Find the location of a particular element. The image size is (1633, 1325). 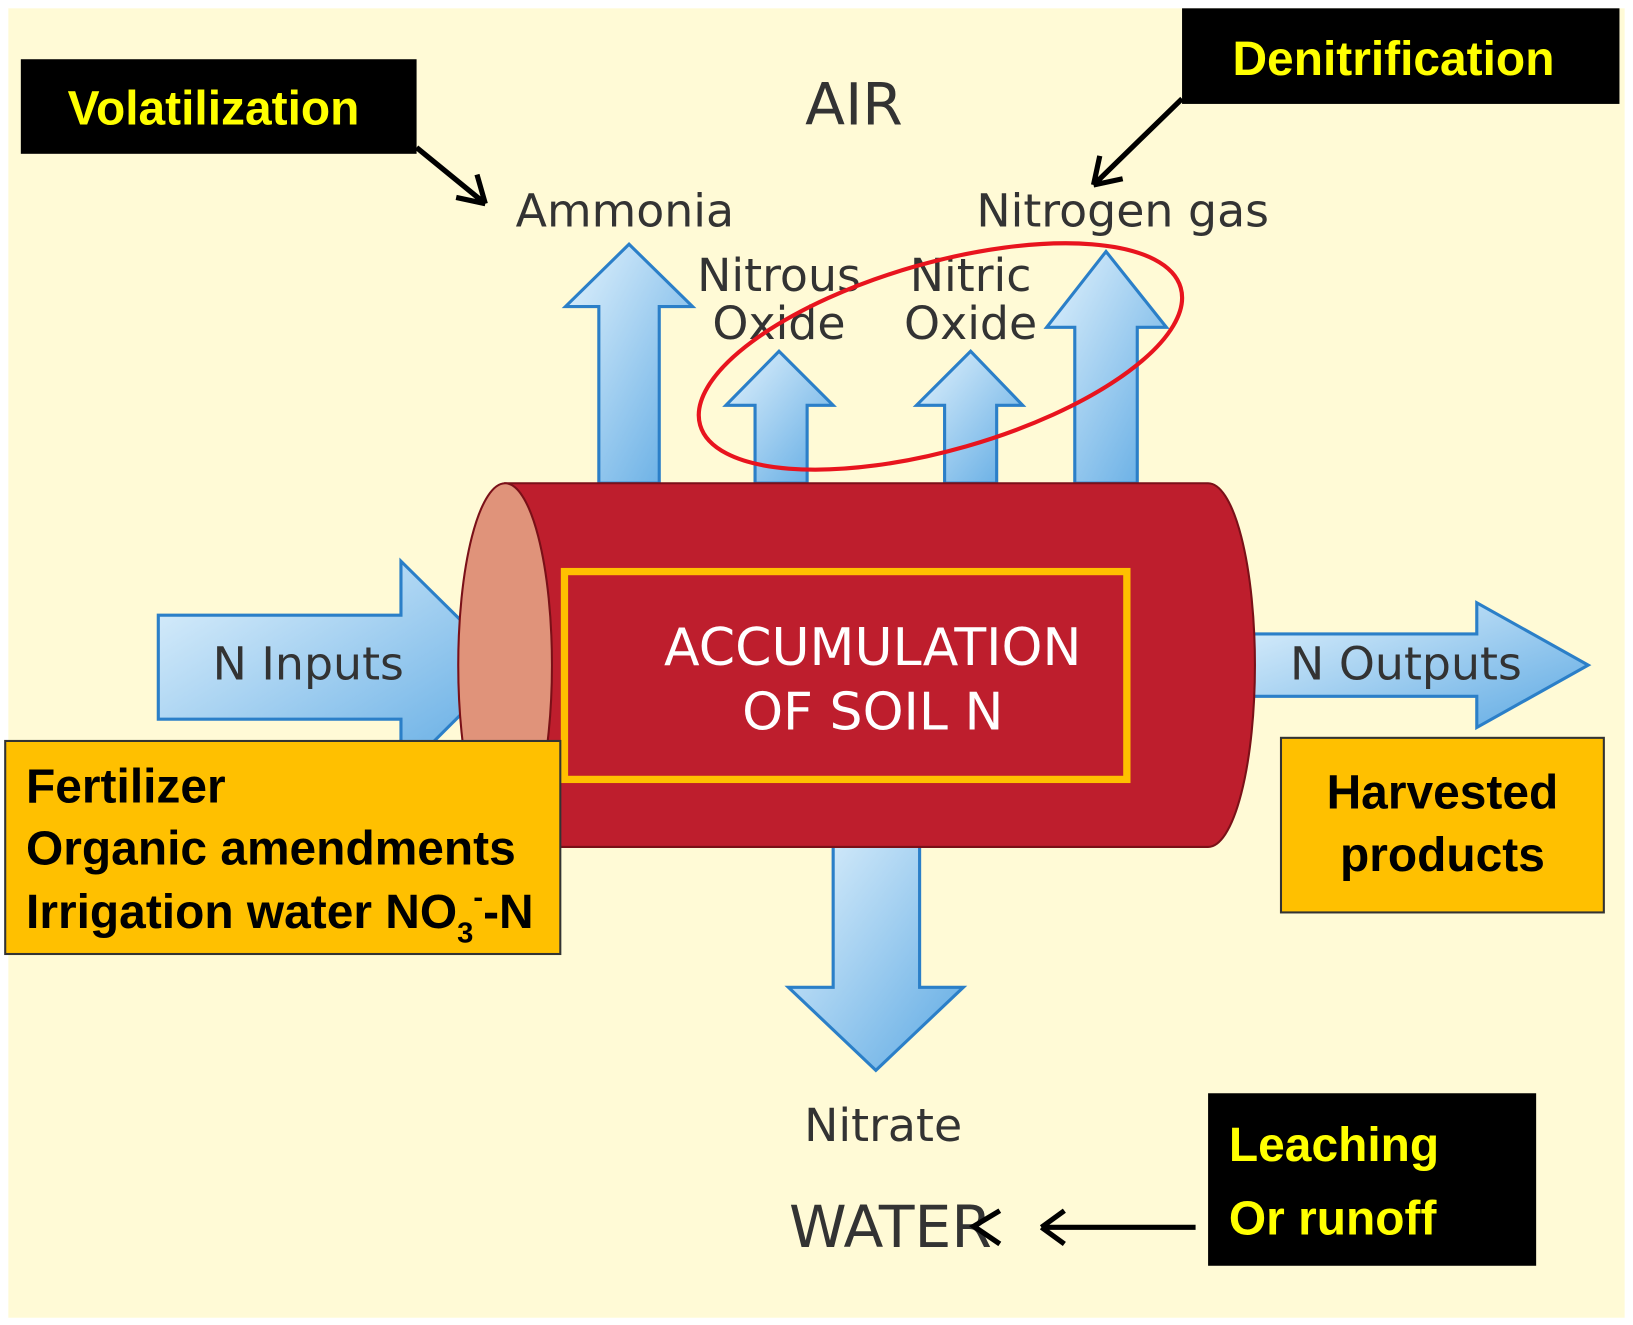

irrigation-sub: 3 is located at coordinates (465, 934).